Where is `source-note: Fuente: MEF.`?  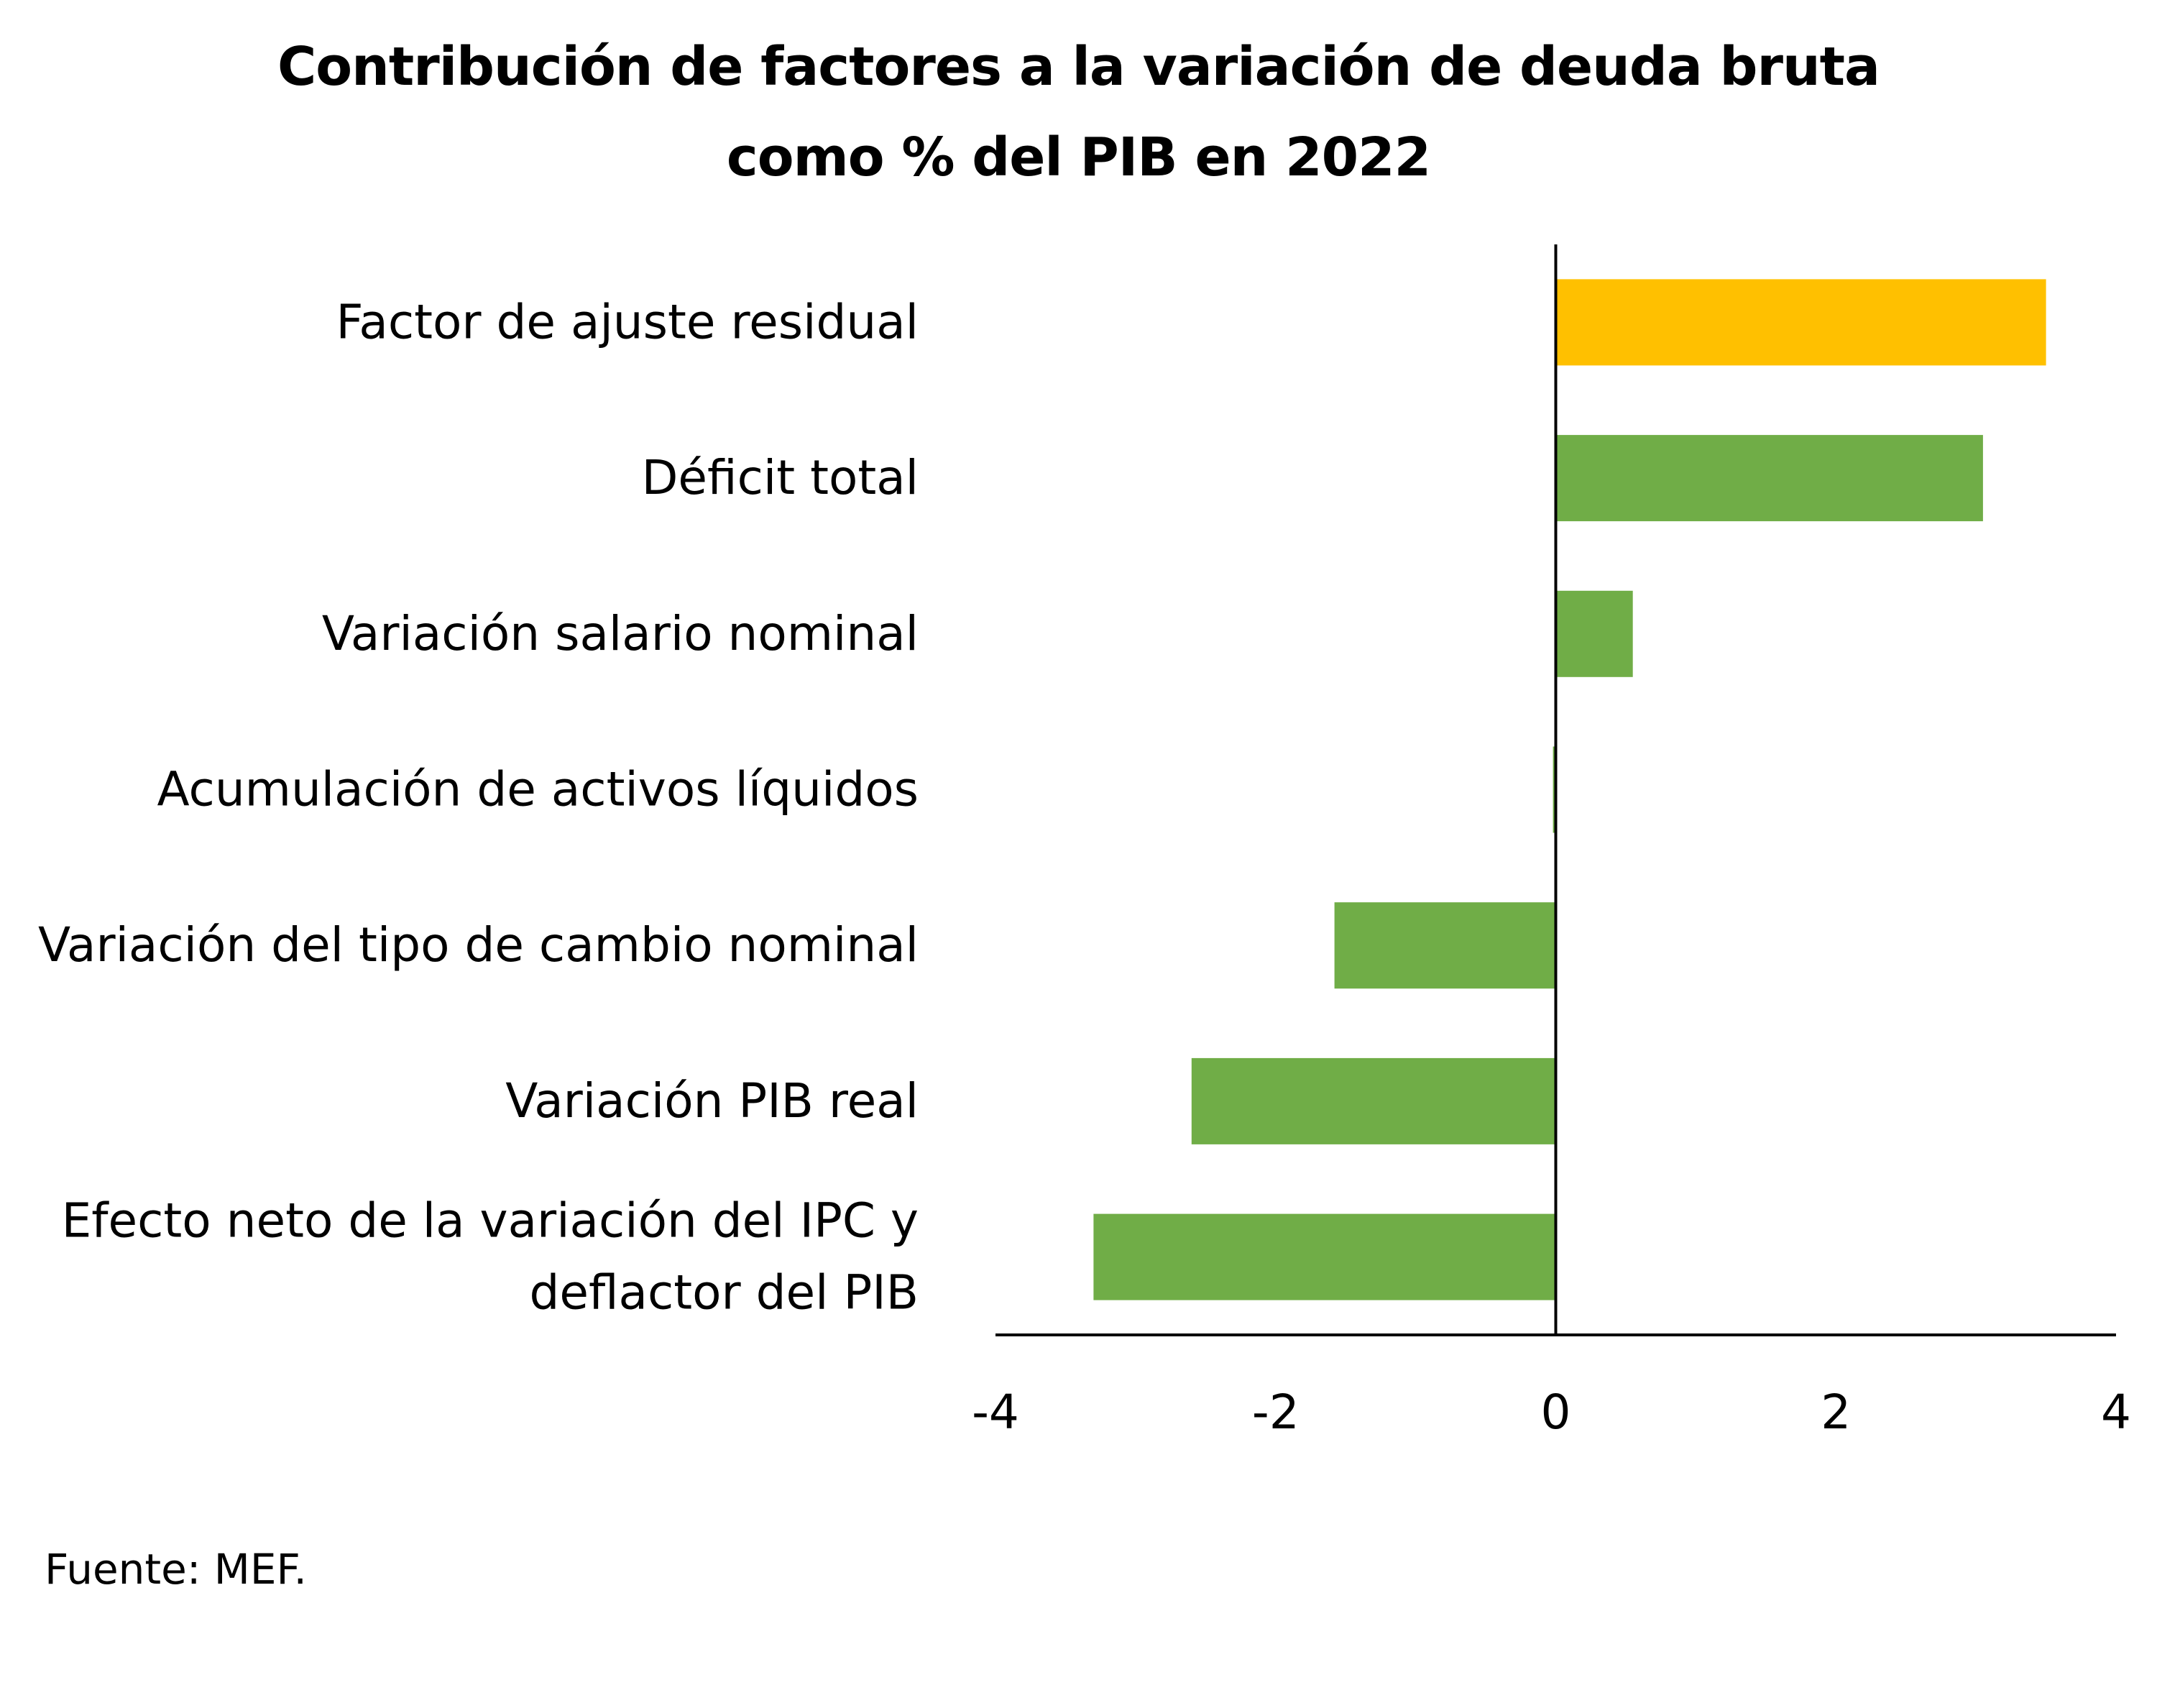 source-note: Fuente: MEF. is located at coordinates (176, 1569).